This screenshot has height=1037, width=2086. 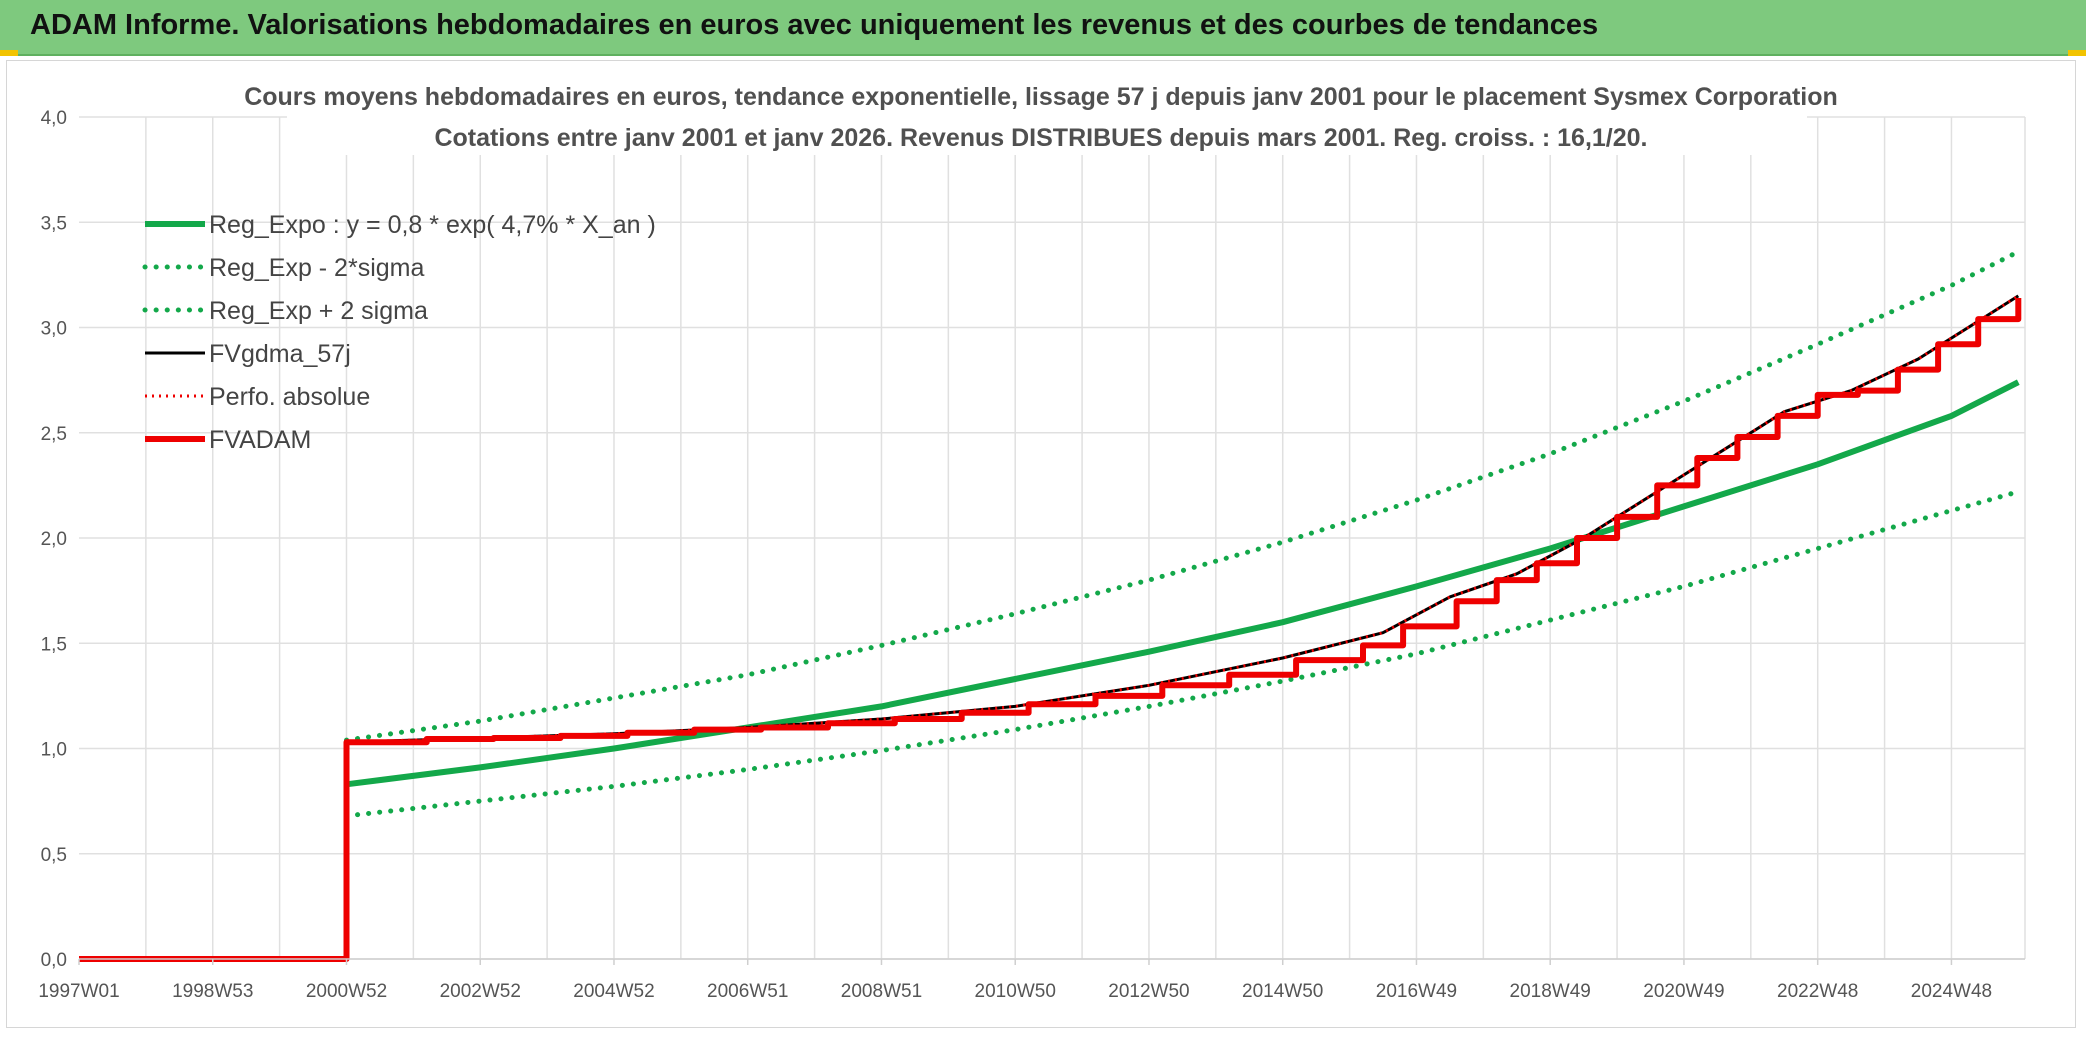 What do you see at coordinates (280, 354) in the screenshot?
I see `legend-label: FVgdma_57j` at bounding box center [280, 354].